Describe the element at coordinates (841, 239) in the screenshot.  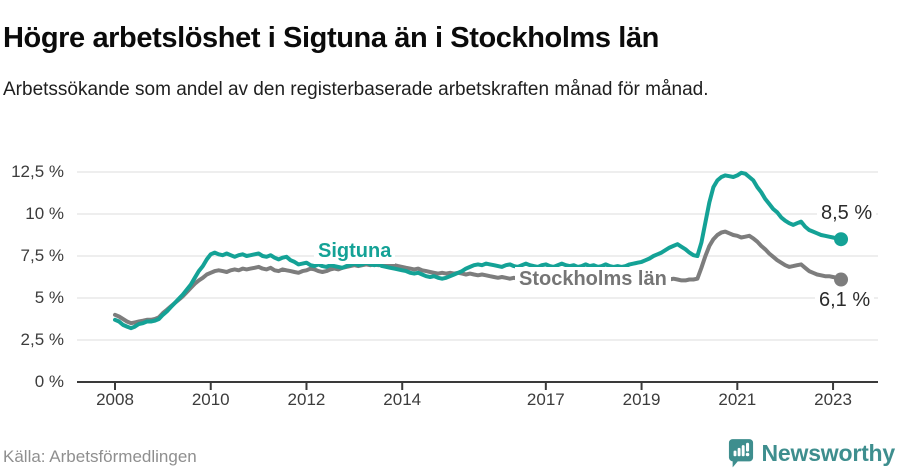
I see `series-end-dot-sigtuna` at that location.